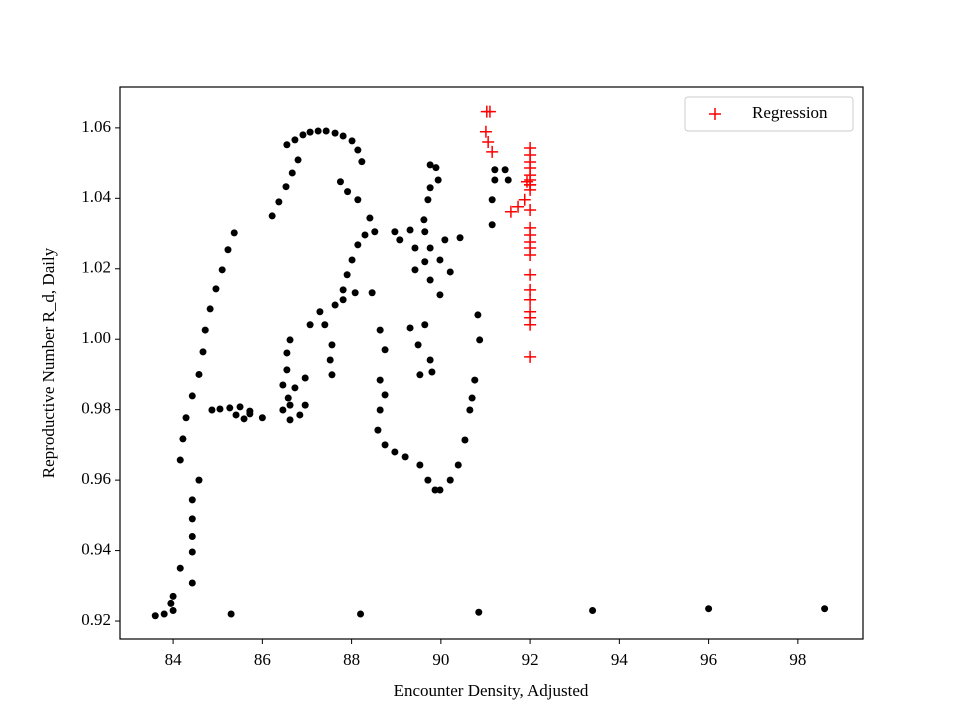 The width and height of the screenshot is (960, 720). I want to click on x-tick-label: 88, so click(351, 659).